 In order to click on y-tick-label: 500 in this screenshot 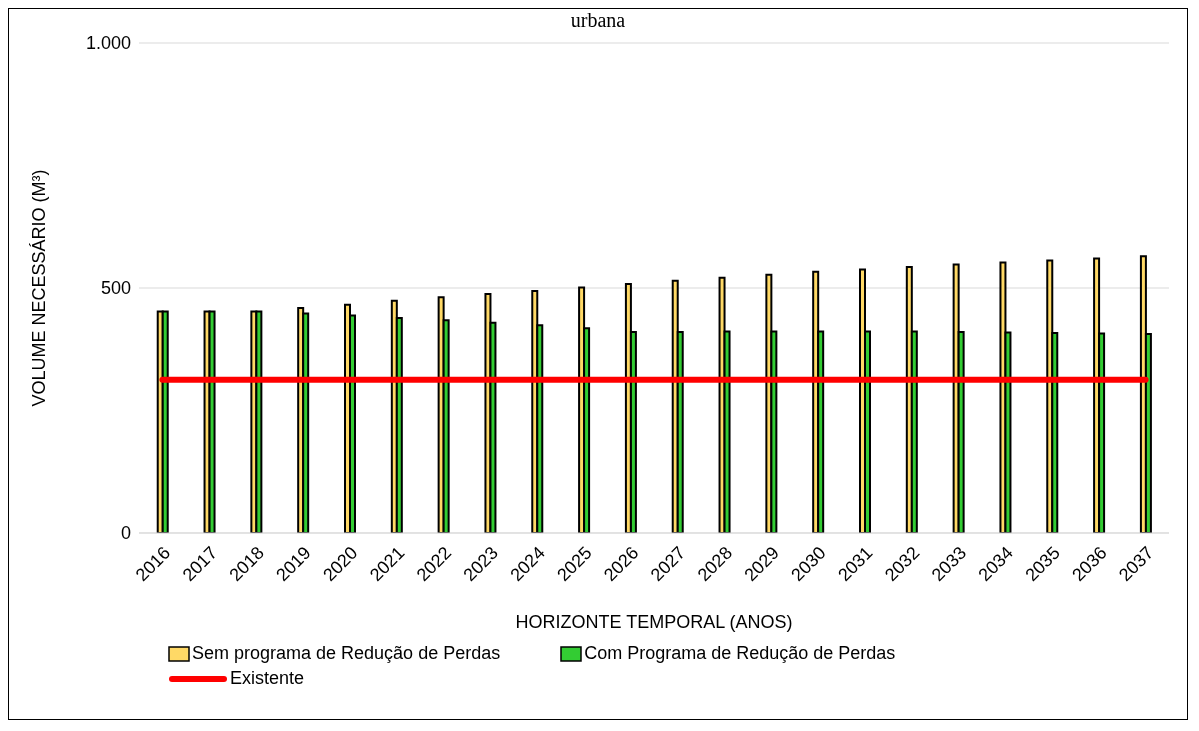, I will do `click(115, 288)`.